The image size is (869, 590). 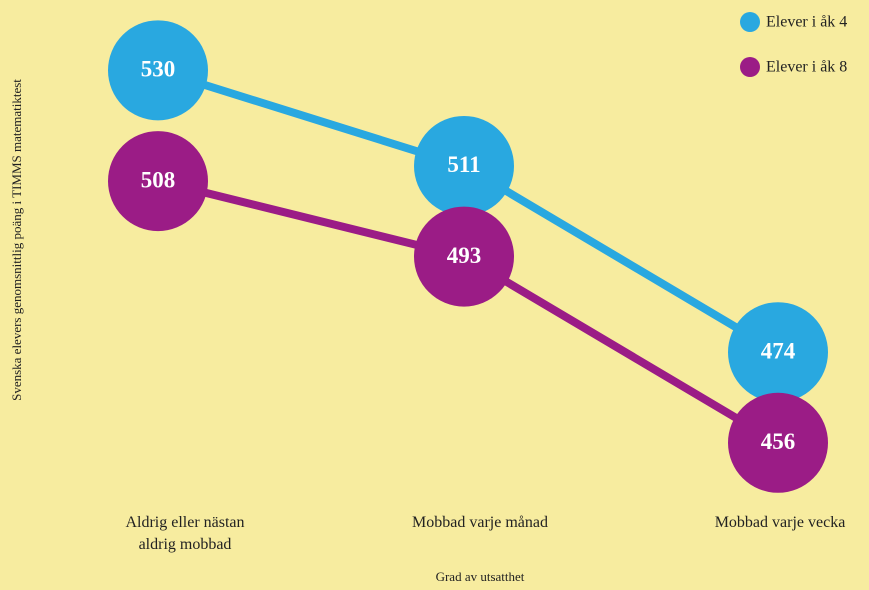 I want to click on value-label: 474, so click(x=778, y=350).